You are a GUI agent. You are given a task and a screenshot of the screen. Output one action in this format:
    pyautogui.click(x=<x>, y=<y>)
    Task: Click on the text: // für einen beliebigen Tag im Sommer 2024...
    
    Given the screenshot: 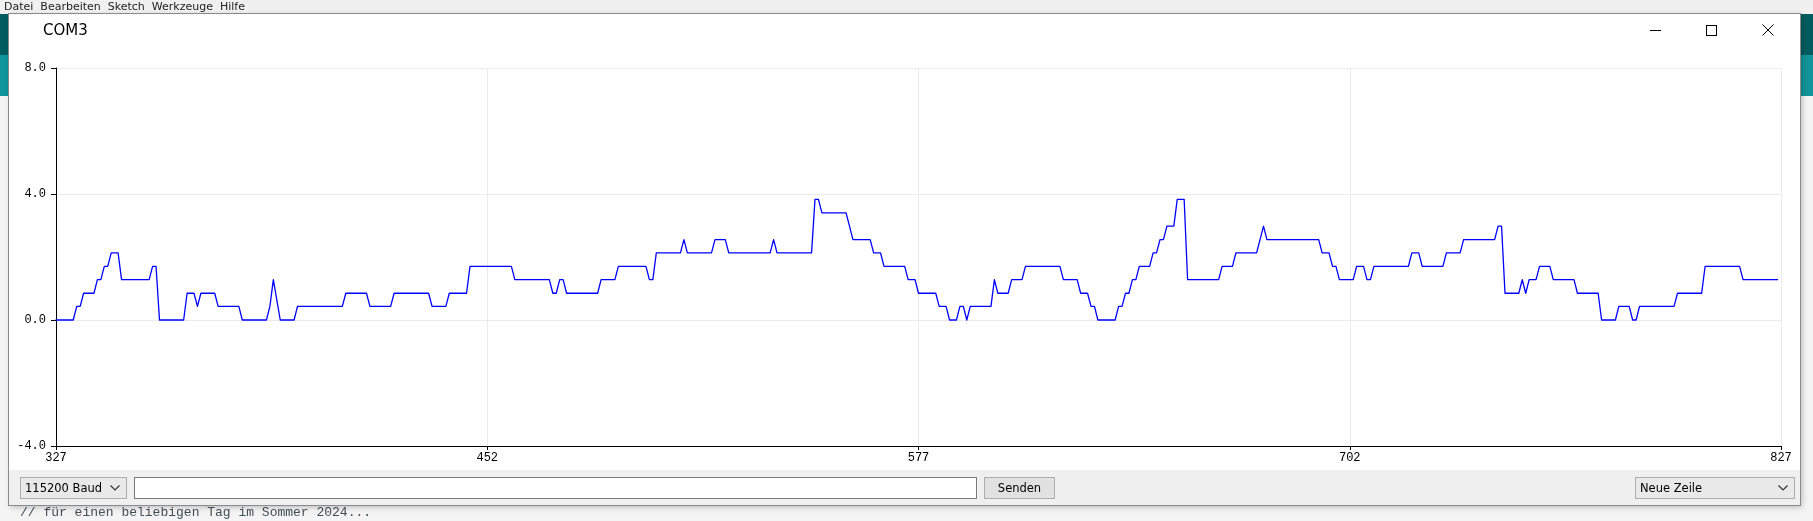 What is the action you would take?
    pyautogui.click(x=196, y=513)
    